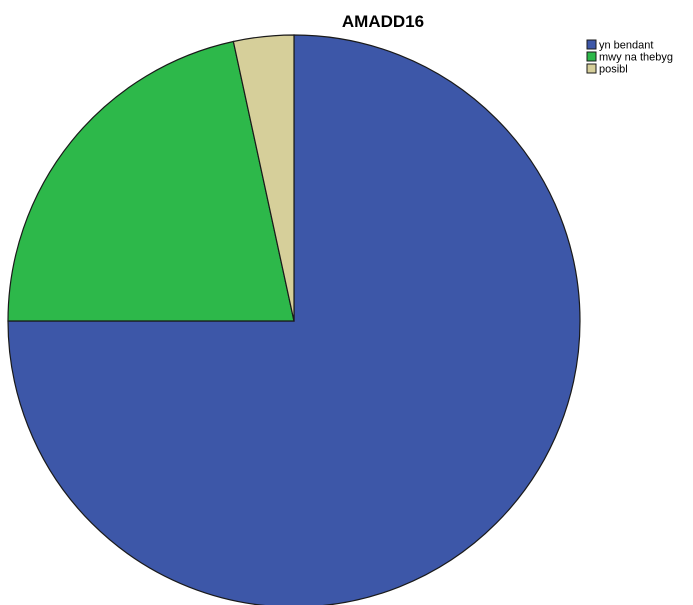  What do you see at coordinates (591, 68) in the screenshot?
I see `legend-swatch-posibl` at bounding box center [591, 68].